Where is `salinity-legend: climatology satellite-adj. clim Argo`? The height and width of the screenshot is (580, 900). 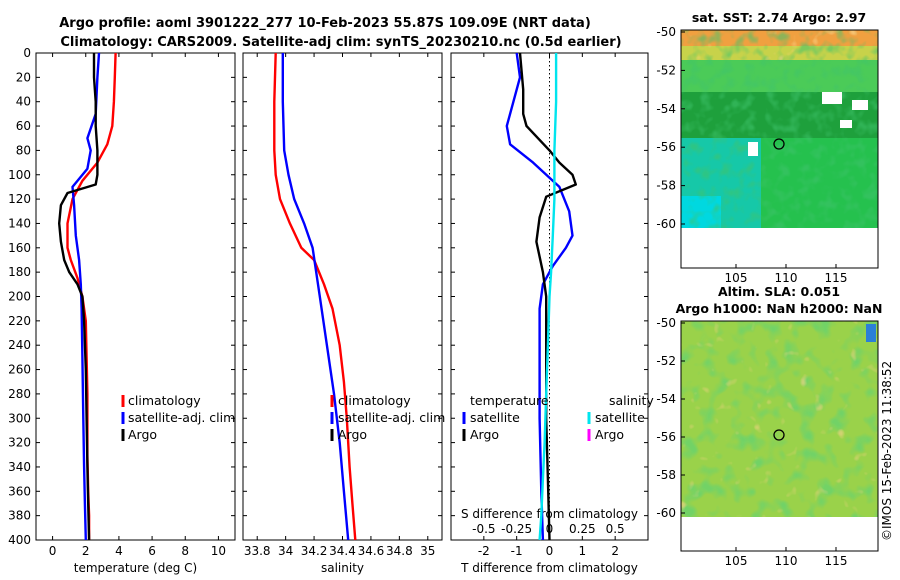
salinity-legend: climatology satellite-adj. clim Argo is located at coordinates (387, 417).